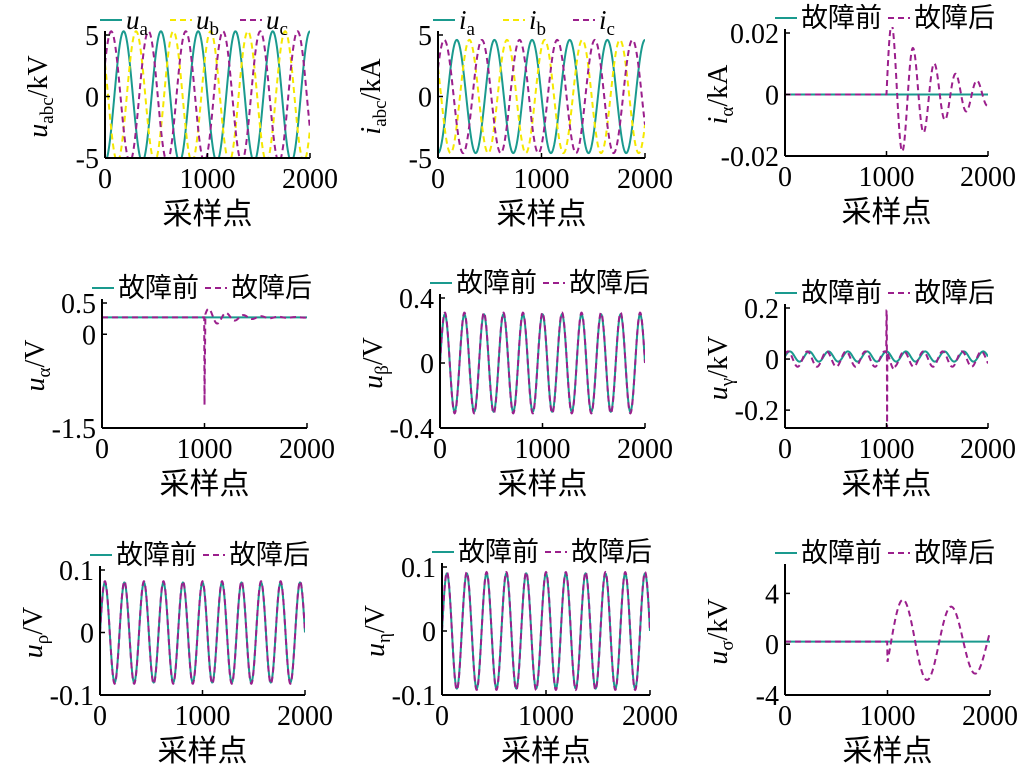 Image resolution: width=1033 pixels, height=772 pixels. What do you see at coordinates (37, 366) in the screenshot?
I see `y-axis-label: uα/V` at bounding box center [37, 366].